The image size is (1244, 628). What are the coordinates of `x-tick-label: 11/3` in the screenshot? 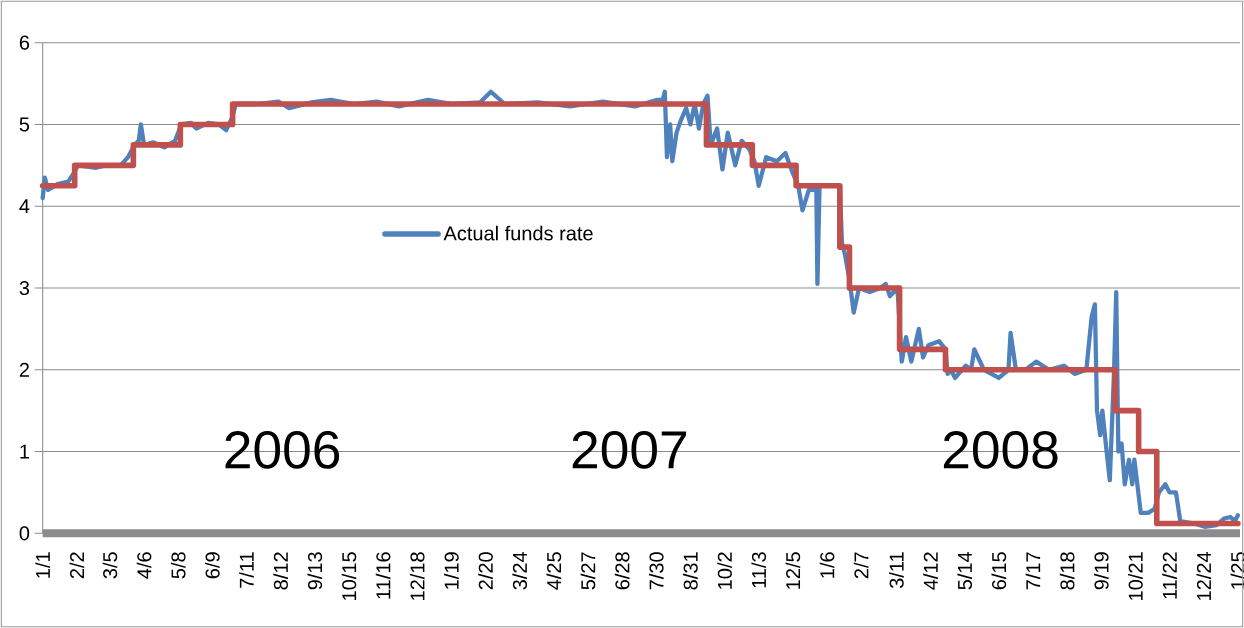 It's located at (759, 570).